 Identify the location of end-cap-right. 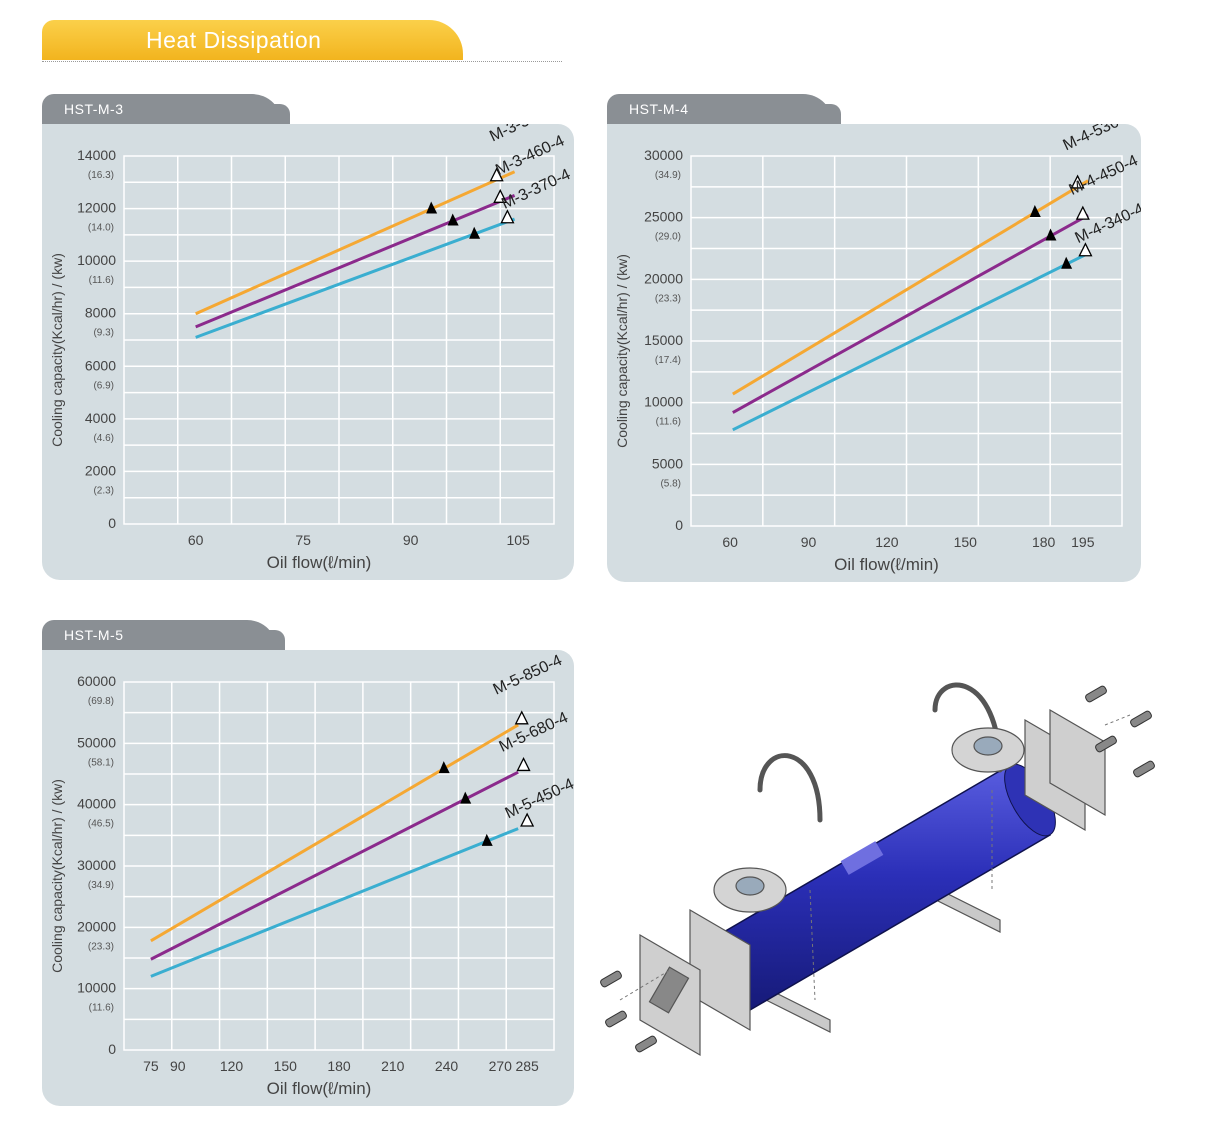
(1065, 770).